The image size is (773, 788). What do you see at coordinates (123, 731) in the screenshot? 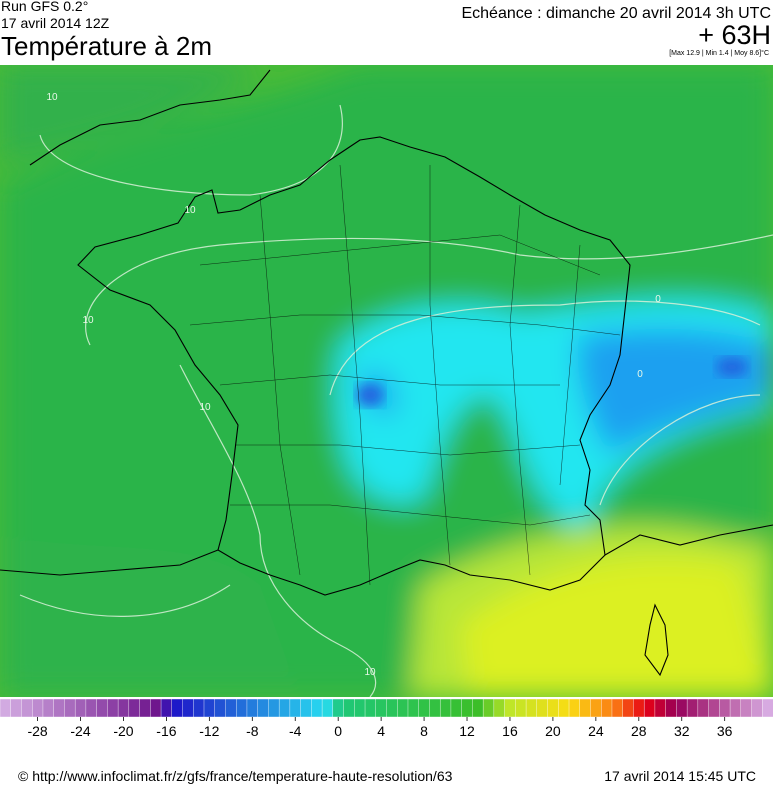
I see `scale-tick-label: -20` at bounding box center [123, 731].